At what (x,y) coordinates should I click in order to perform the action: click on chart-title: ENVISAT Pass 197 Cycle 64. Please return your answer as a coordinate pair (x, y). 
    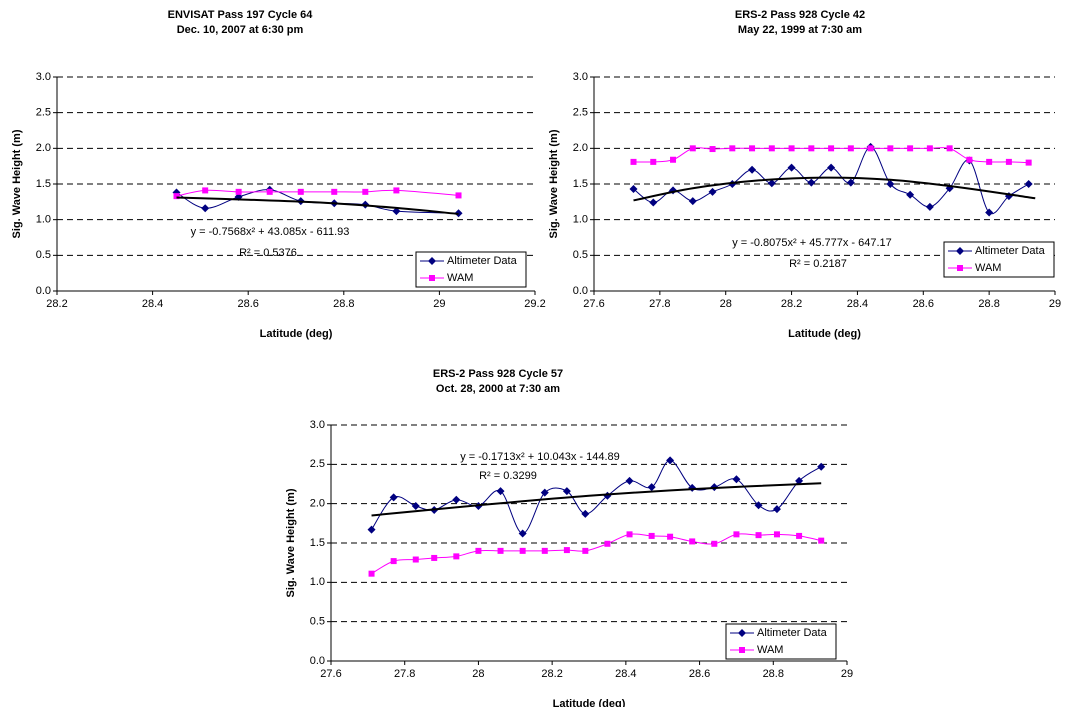
    Looking at the image, I should click on (241, 15).